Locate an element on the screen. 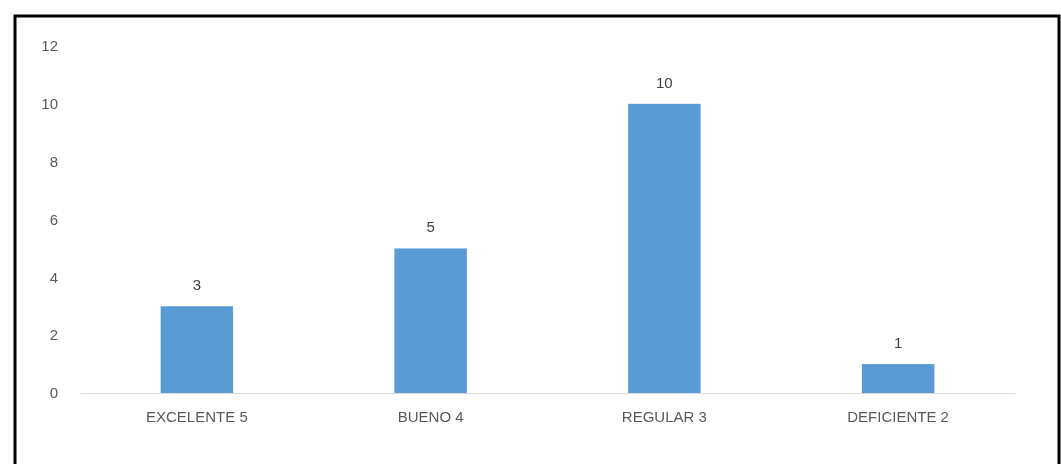 The height and width of the screenshot is (464, 1061). x-tick-label: REGULAR 3 is located at coordinates (664, 416).